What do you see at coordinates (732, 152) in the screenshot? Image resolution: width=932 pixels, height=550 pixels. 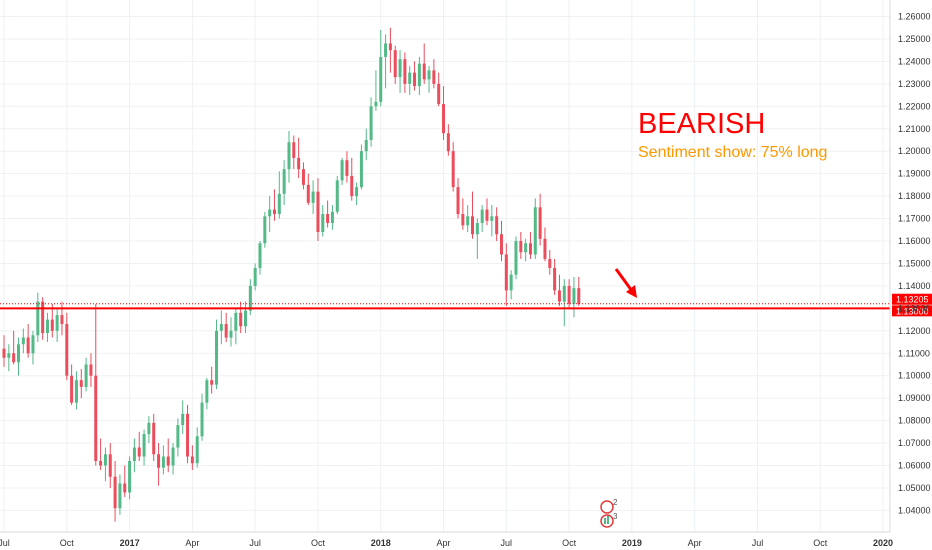 I see `annotation-subtitle: Sentiment show: 75% long` at bounding box center [732, 152].